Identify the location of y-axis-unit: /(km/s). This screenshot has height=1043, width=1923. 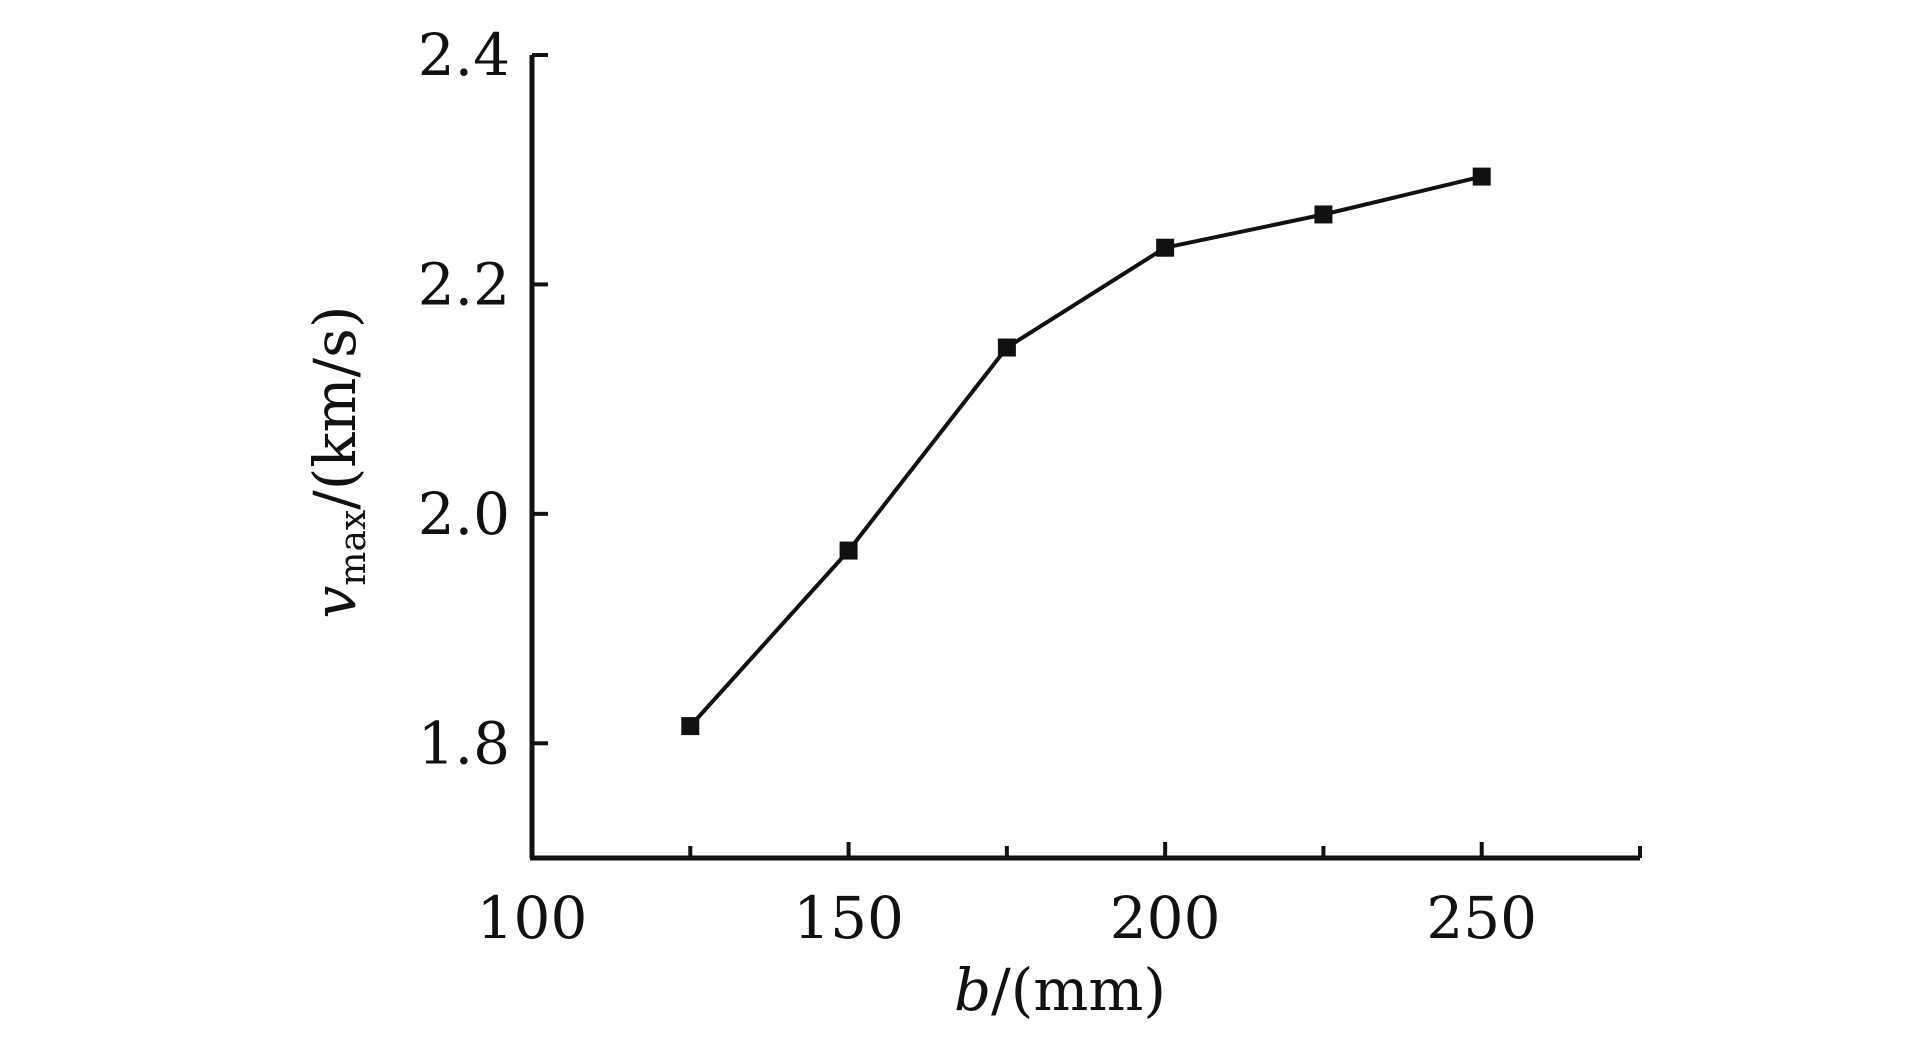
(335, 408).